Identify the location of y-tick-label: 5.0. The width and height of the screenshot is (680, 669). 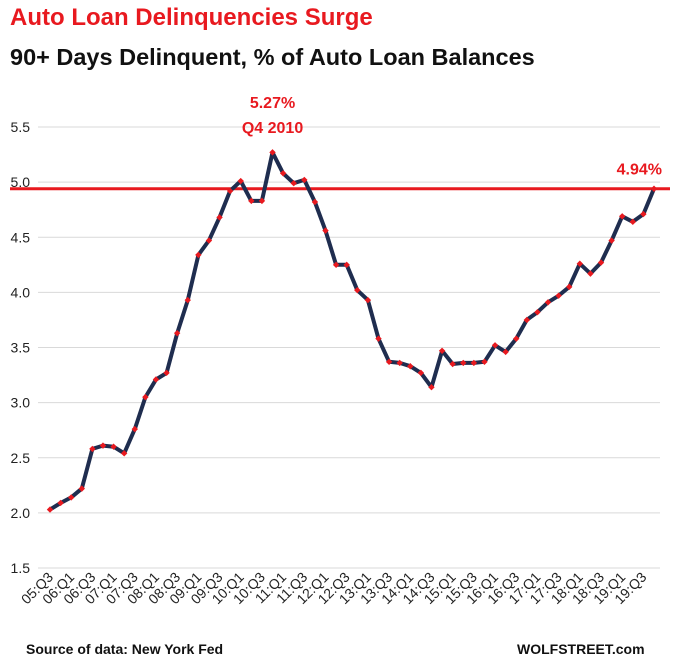
(21, 182).